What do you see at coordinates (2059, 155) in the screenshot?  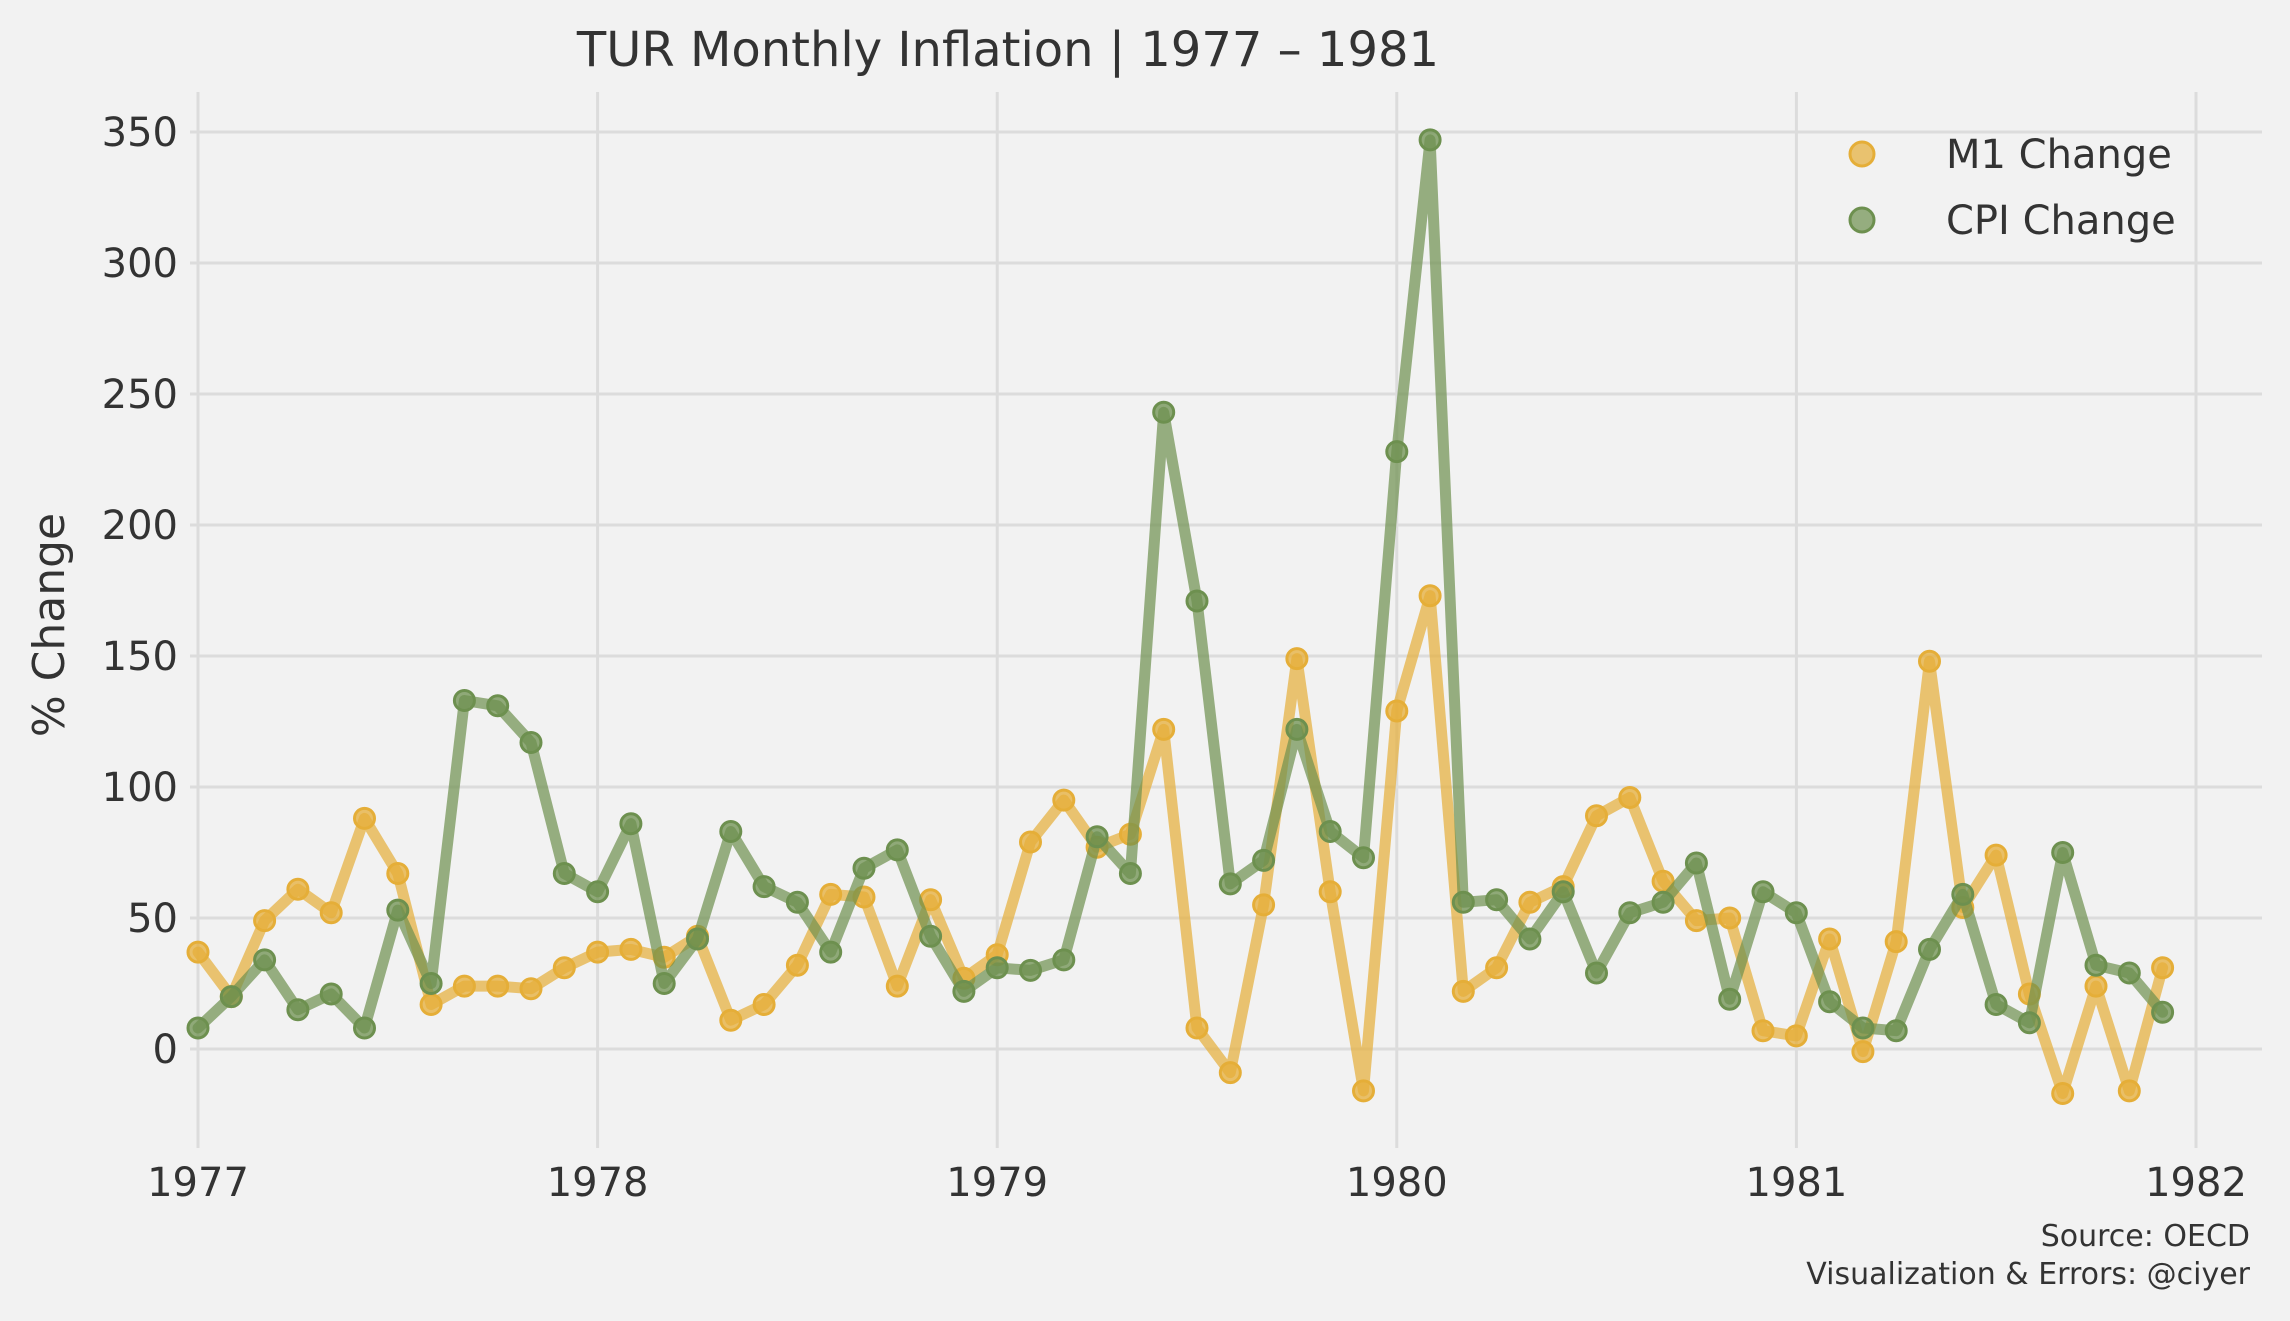 I see `legend-label-m1: M1 Change` at bounding box center [2059, 155].